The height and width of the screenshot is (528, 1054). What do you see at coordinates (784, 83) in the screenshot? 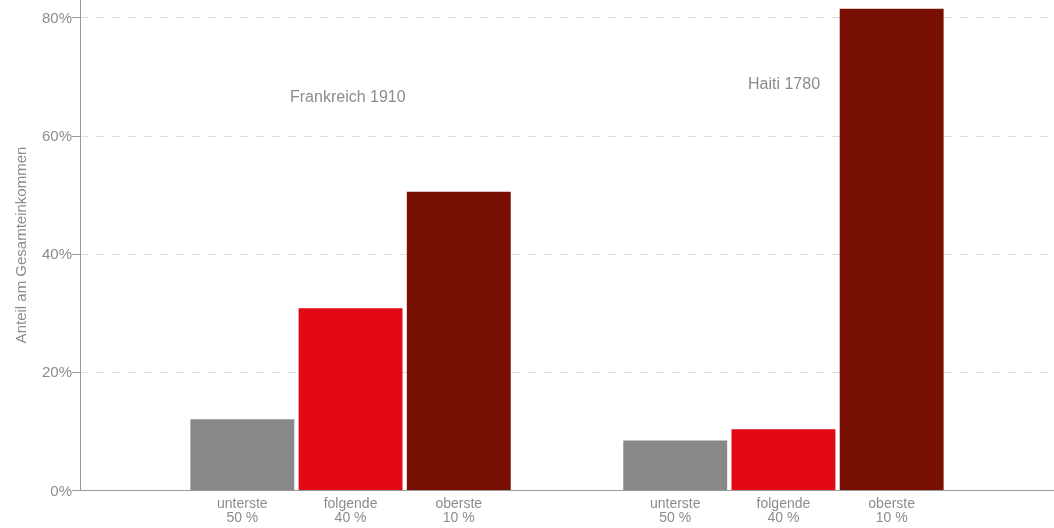
I see `annotation: Haiti 1780` at bounding box center [784, 83].